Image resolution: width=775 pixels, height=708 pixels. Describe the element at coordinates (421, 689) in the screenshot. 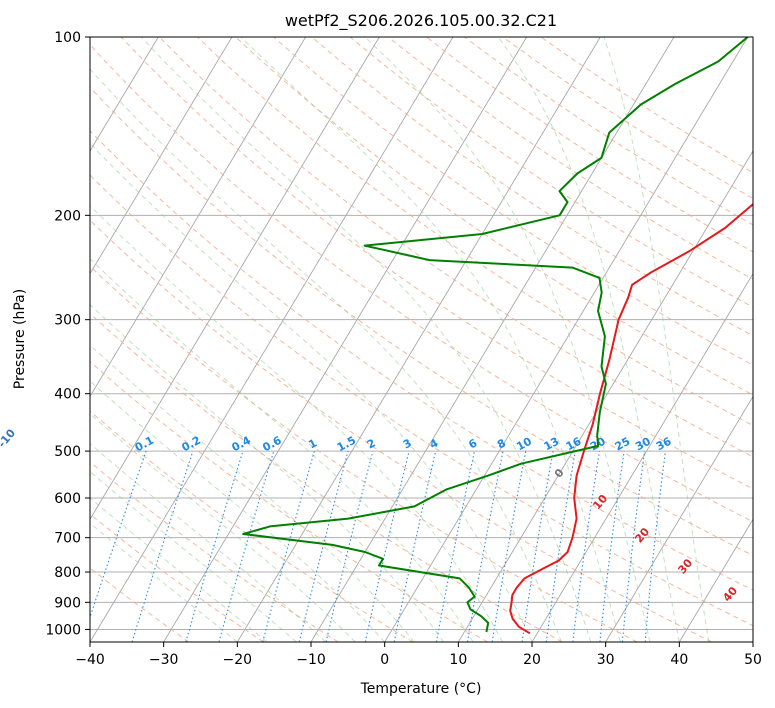

I see `x-axis-label: Temperature (°C)` at that location.